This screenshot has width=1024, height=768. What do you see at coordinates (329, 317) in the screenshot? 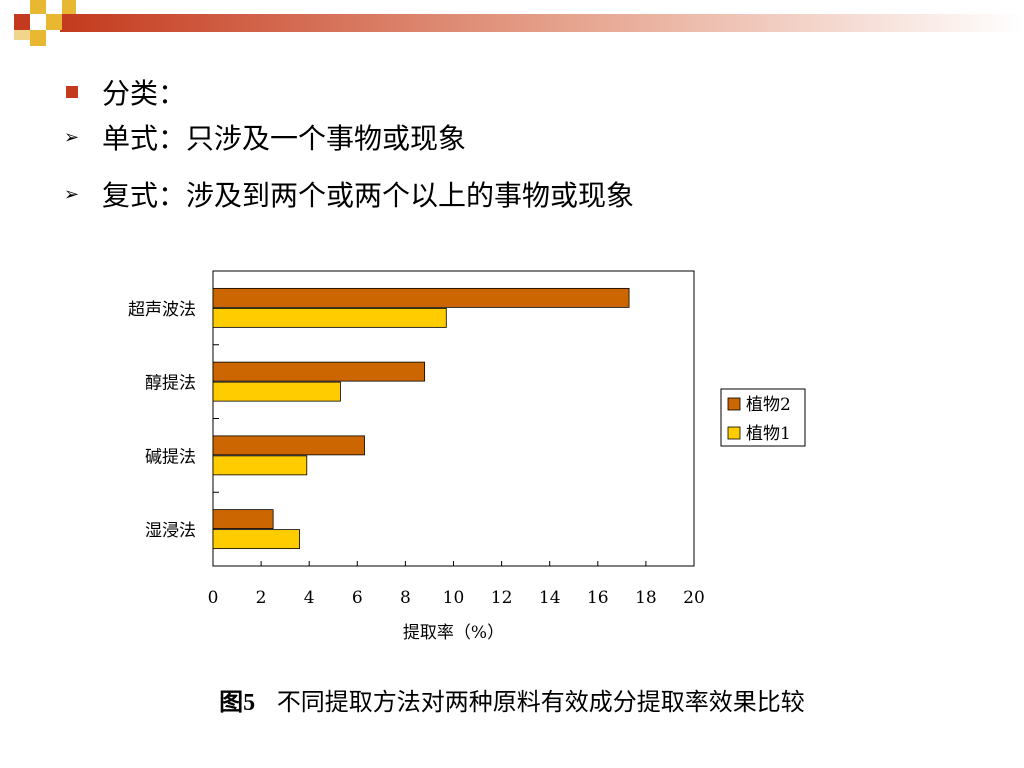
I see `bar-植物1-超声波法` at bounding box center [329, 317].